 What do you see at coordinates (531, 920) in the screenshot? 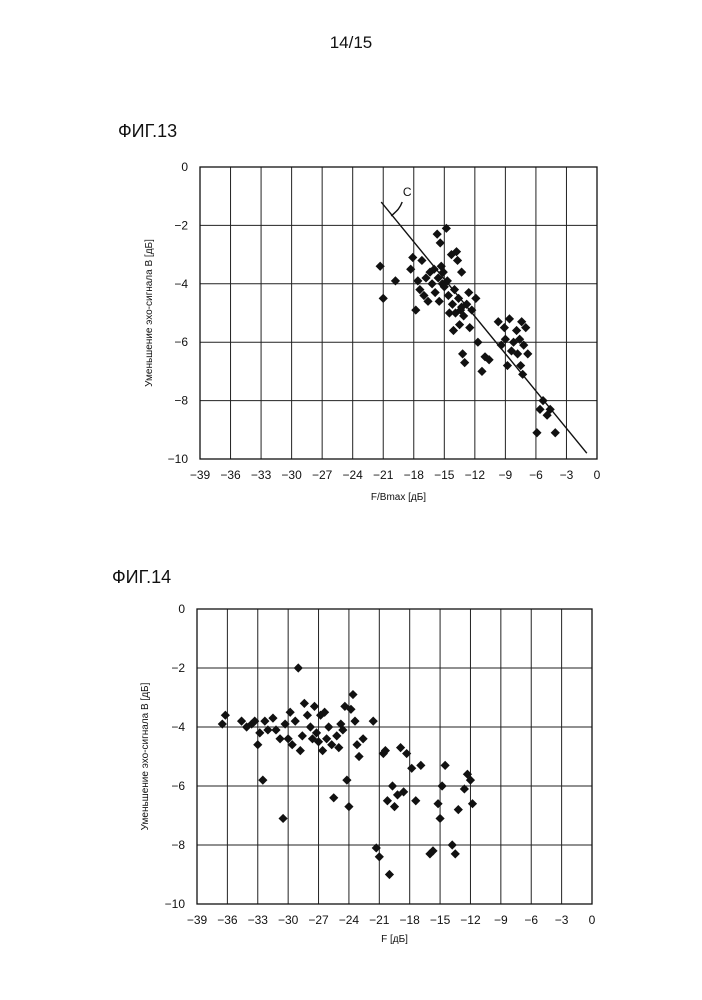
I see `x-tick-label: −6` at bounding box center [531, 920].